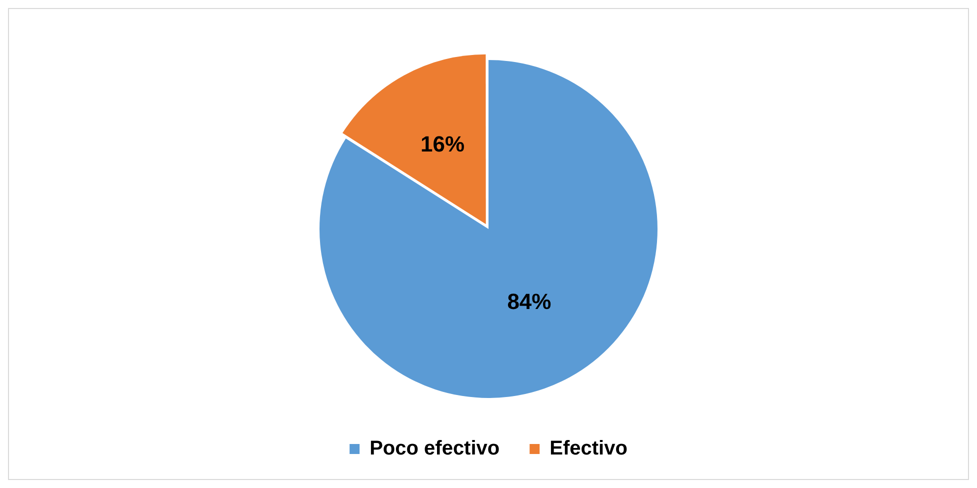 This screenshot has width=977, height=488. I want to click on data-label: 16%, so click(442, 143).